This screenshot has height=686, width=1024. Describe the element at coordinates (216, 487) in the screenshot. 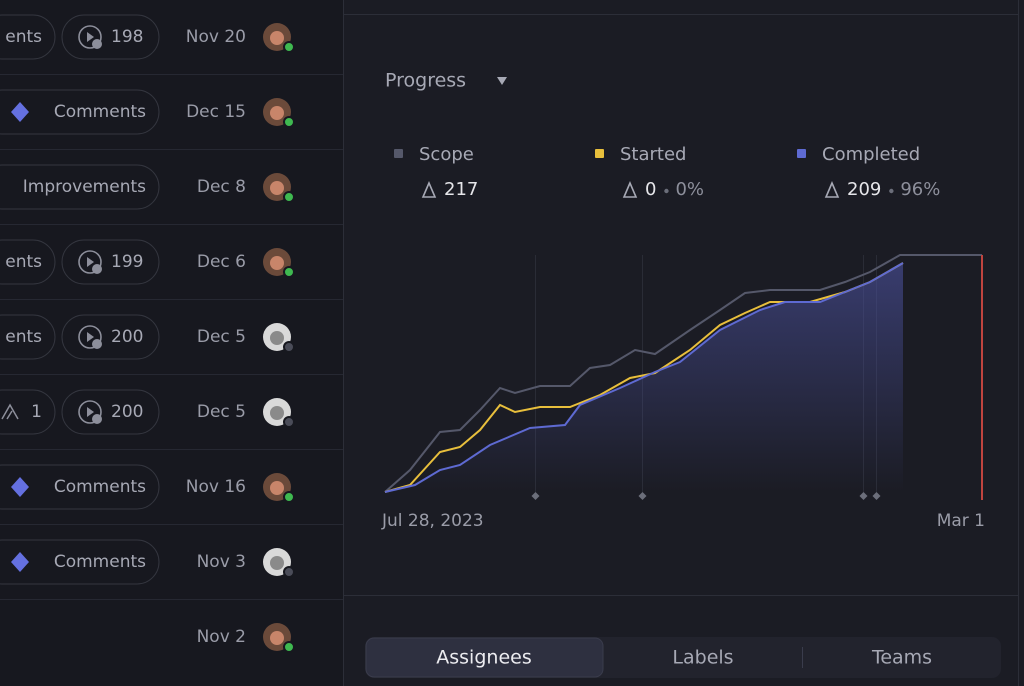

I see `date: Nov 16` at that location.